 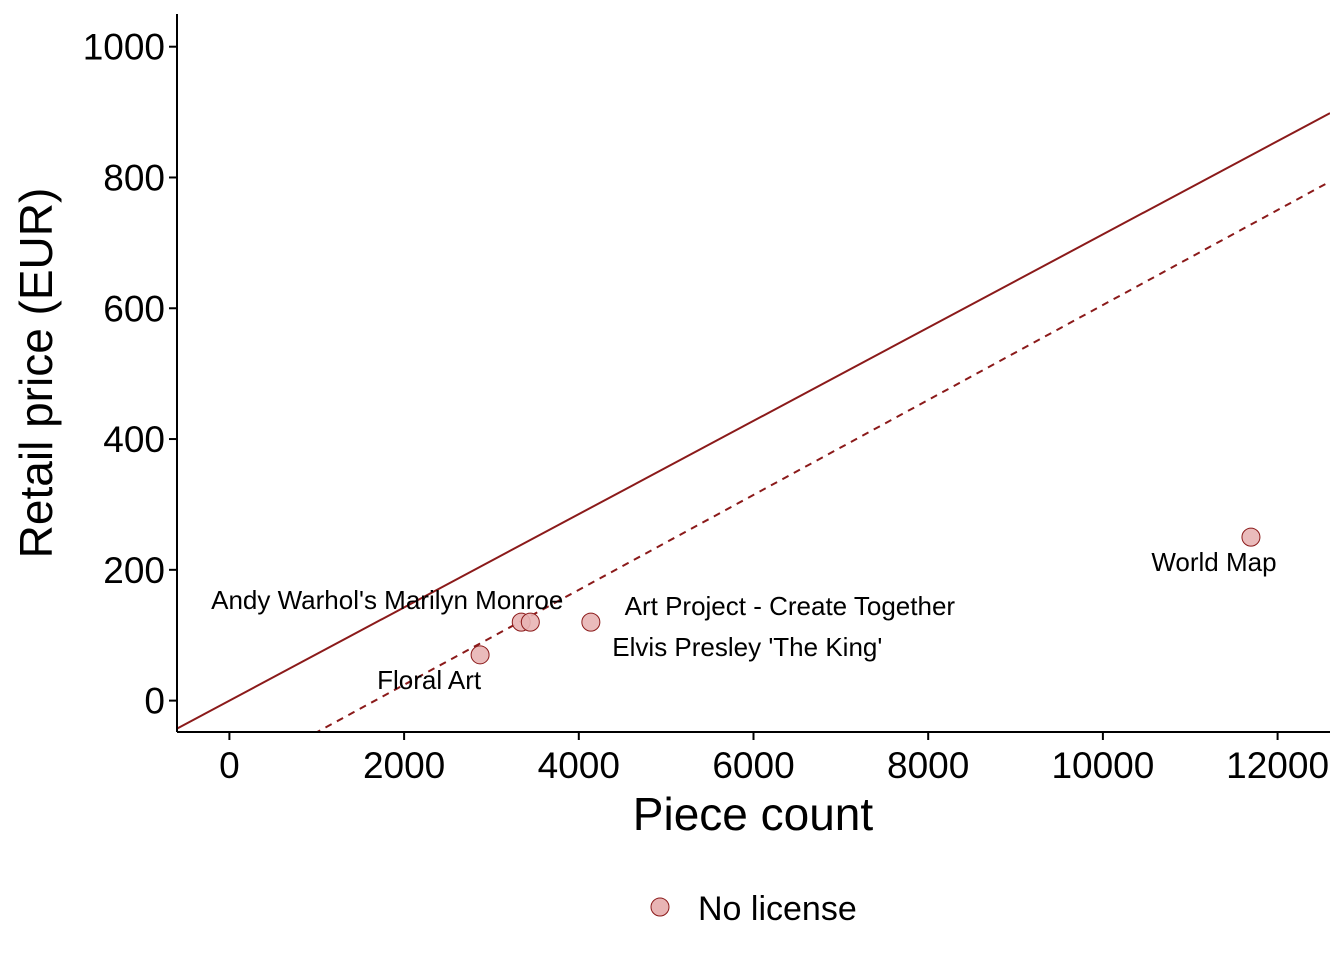 What do you see at coordinates (36, 373) in the screenshot?
I see `y-axis-title: Retail price (EUR)` at bounding box center [36, 373].